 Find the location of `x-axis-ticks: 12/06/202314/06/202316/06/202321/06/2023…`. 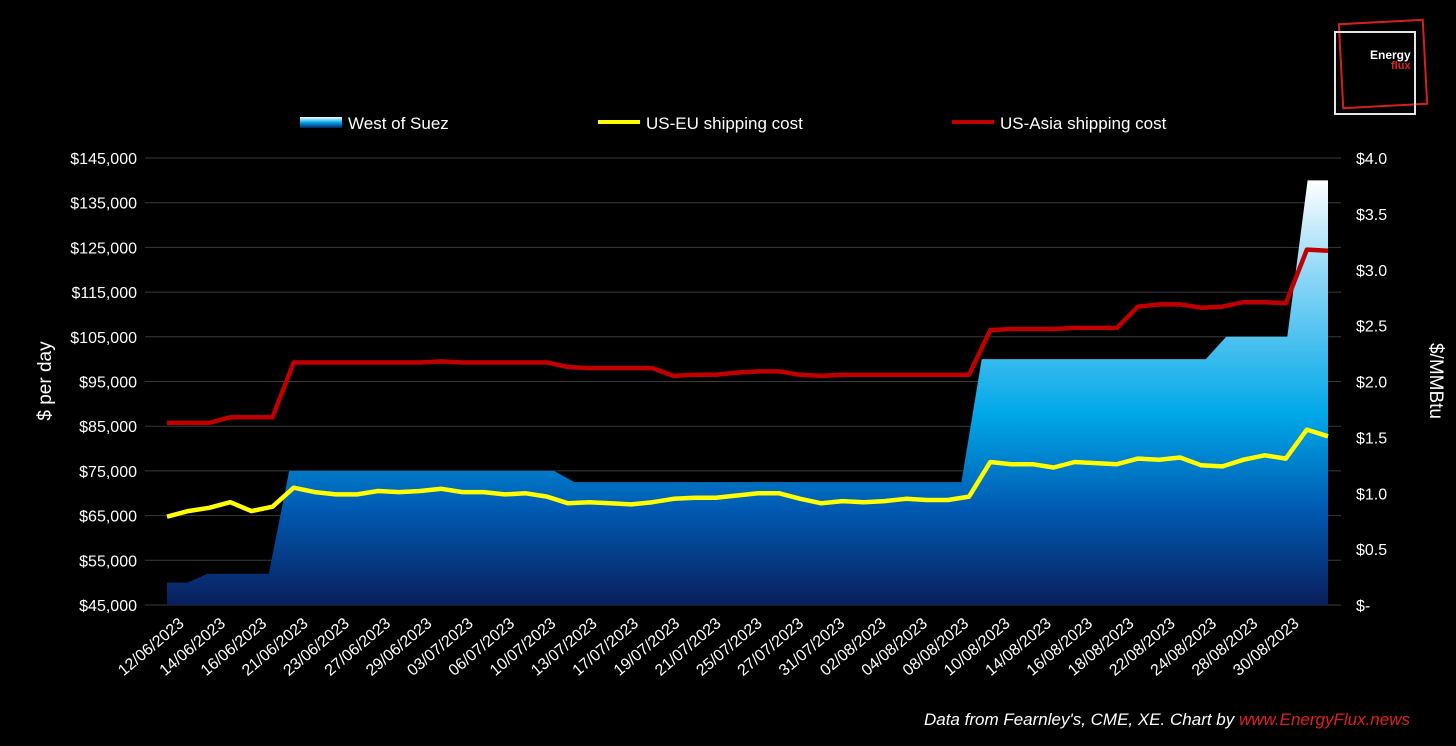

x-axis-ticks: 12/06/202314/06/202316/06/202321/06/2023… is located at coordinates (708, 647).